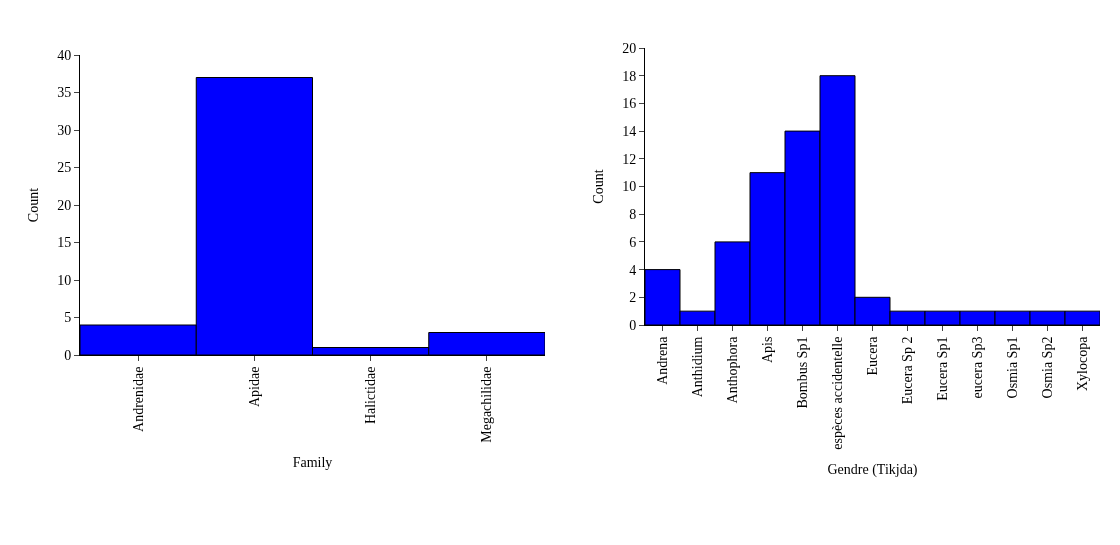 This screenshot has height=545, width=1120. Describe the element at coordinates (68, 318) in the screenshot. I see `y-tick-label: 5` at that location.